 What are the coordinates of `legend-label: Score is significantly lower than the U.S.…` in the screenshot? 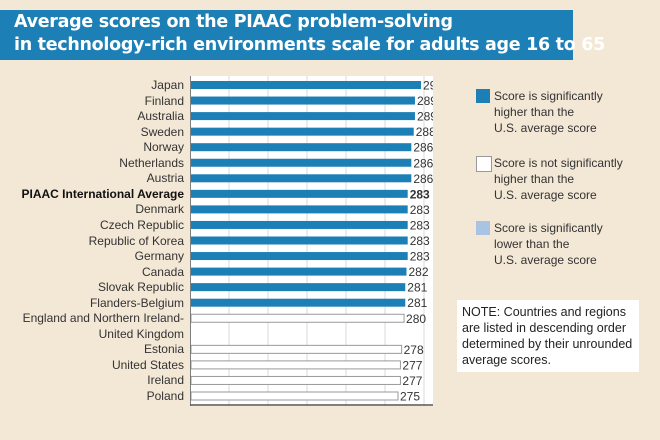 It's located at (548, 244).